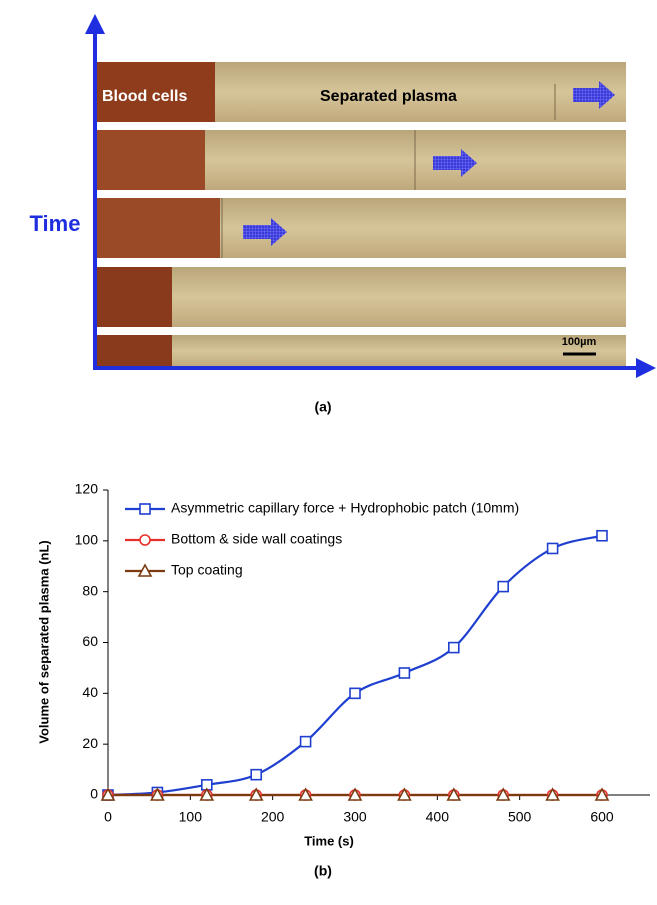  Describe the element at coordinates (55, 223) in the screenshot. I see `time-label: Time` at that location.